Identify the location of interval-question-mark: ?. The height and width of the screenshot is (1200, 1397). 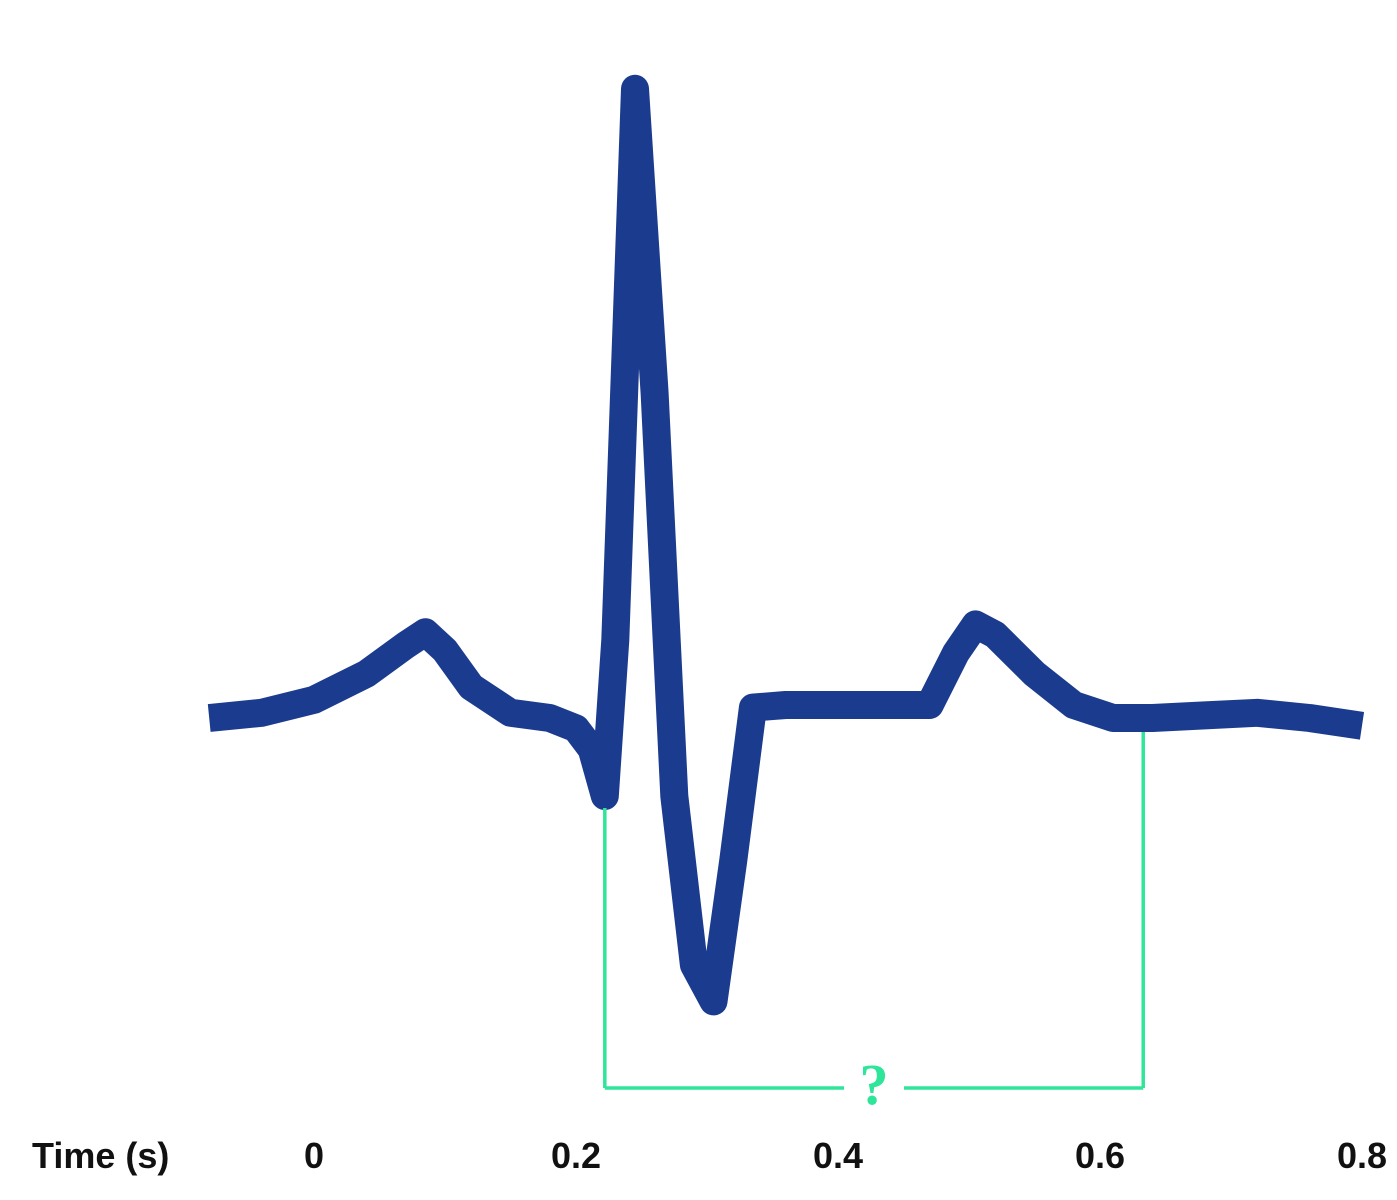
(874, 1084).